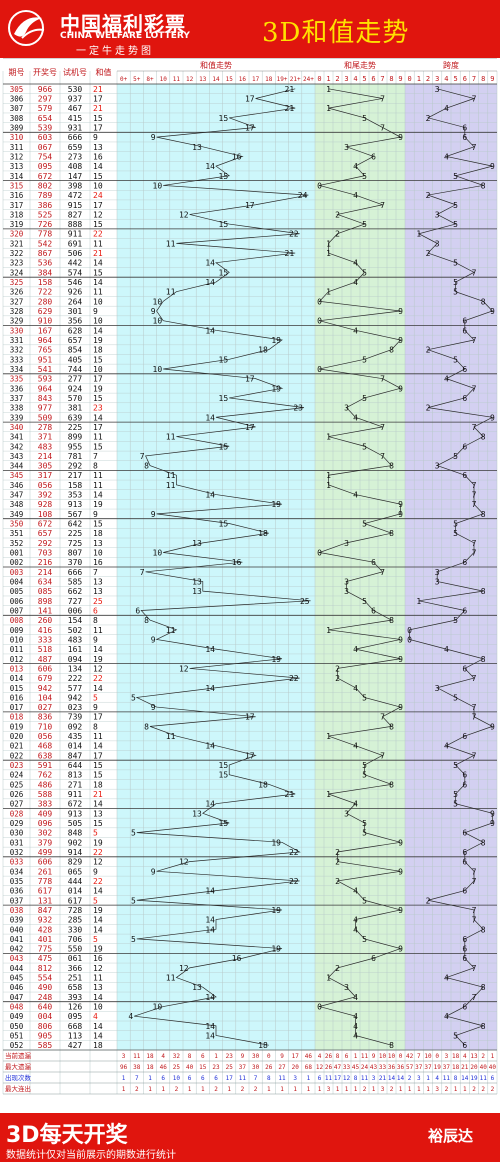  What do you see at coordinates (400, 340) in the screenshot?
I see `tail-mark: 9` at bounding box center [400, 340].